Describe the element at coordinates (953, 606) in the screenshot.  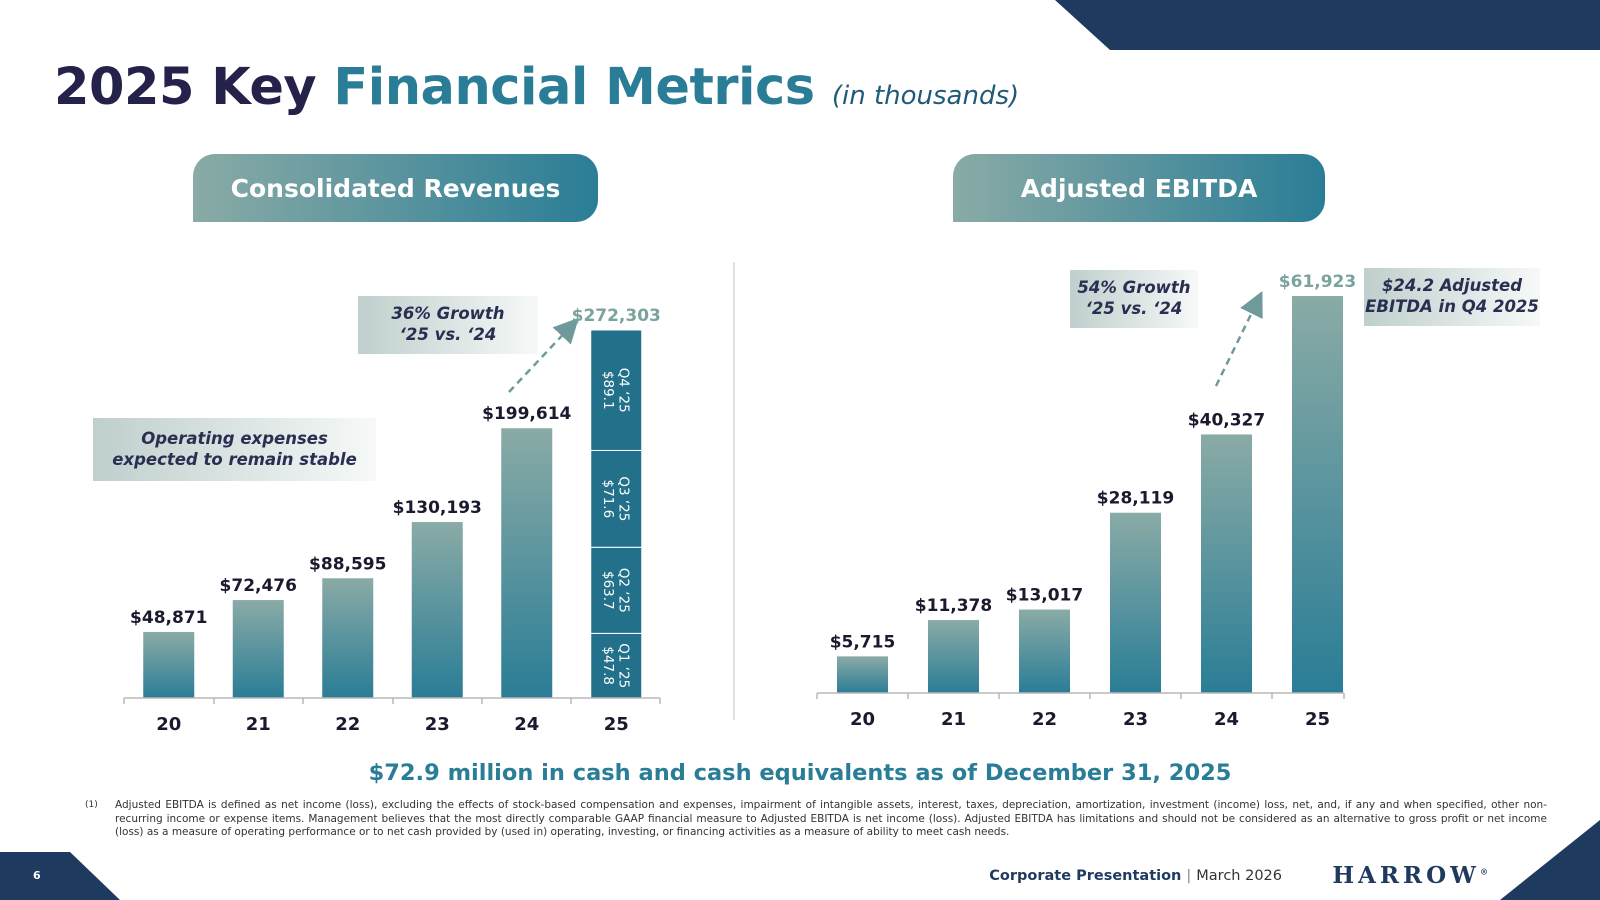
I see `ebitda-value-label-21: $11,378` at that location.